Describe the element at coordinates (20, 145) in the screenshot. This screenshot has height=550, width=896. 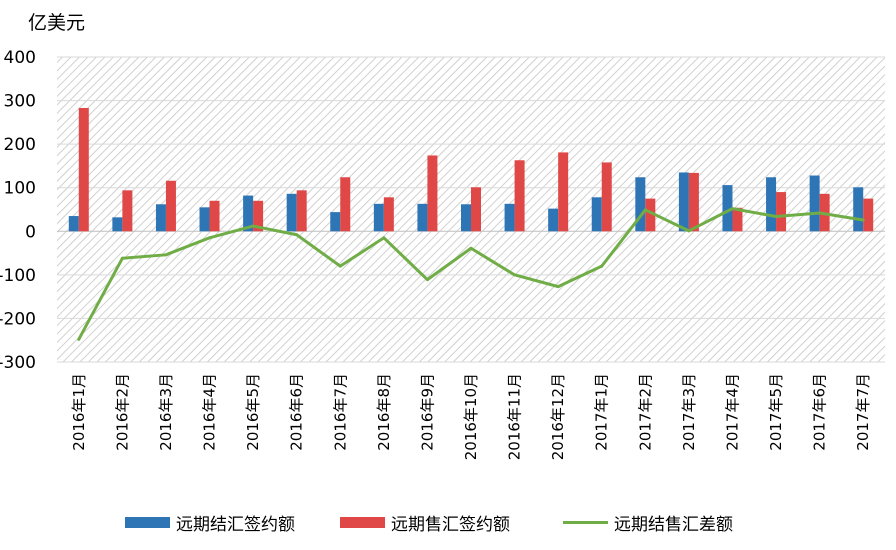
I see `y-tick-label: 200` at that location.